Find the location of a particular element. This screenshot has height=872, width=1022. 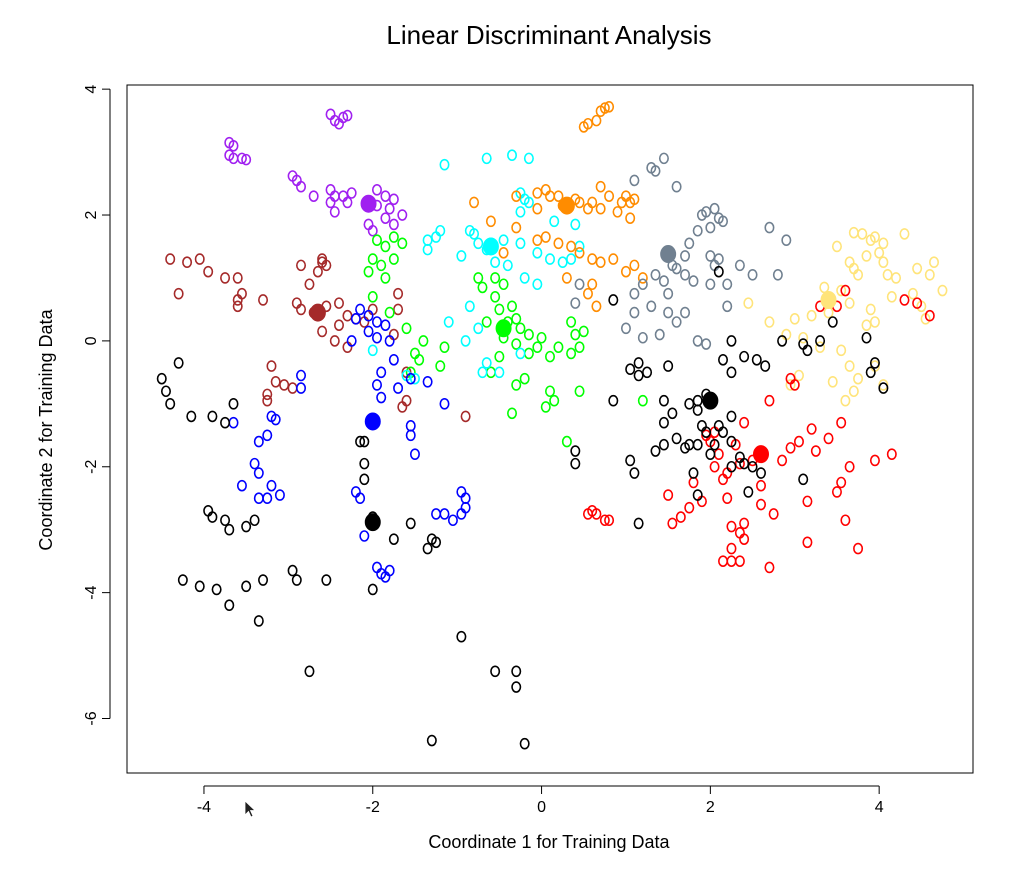

x-tick-label: 0 is located at coordinates (541, 807).